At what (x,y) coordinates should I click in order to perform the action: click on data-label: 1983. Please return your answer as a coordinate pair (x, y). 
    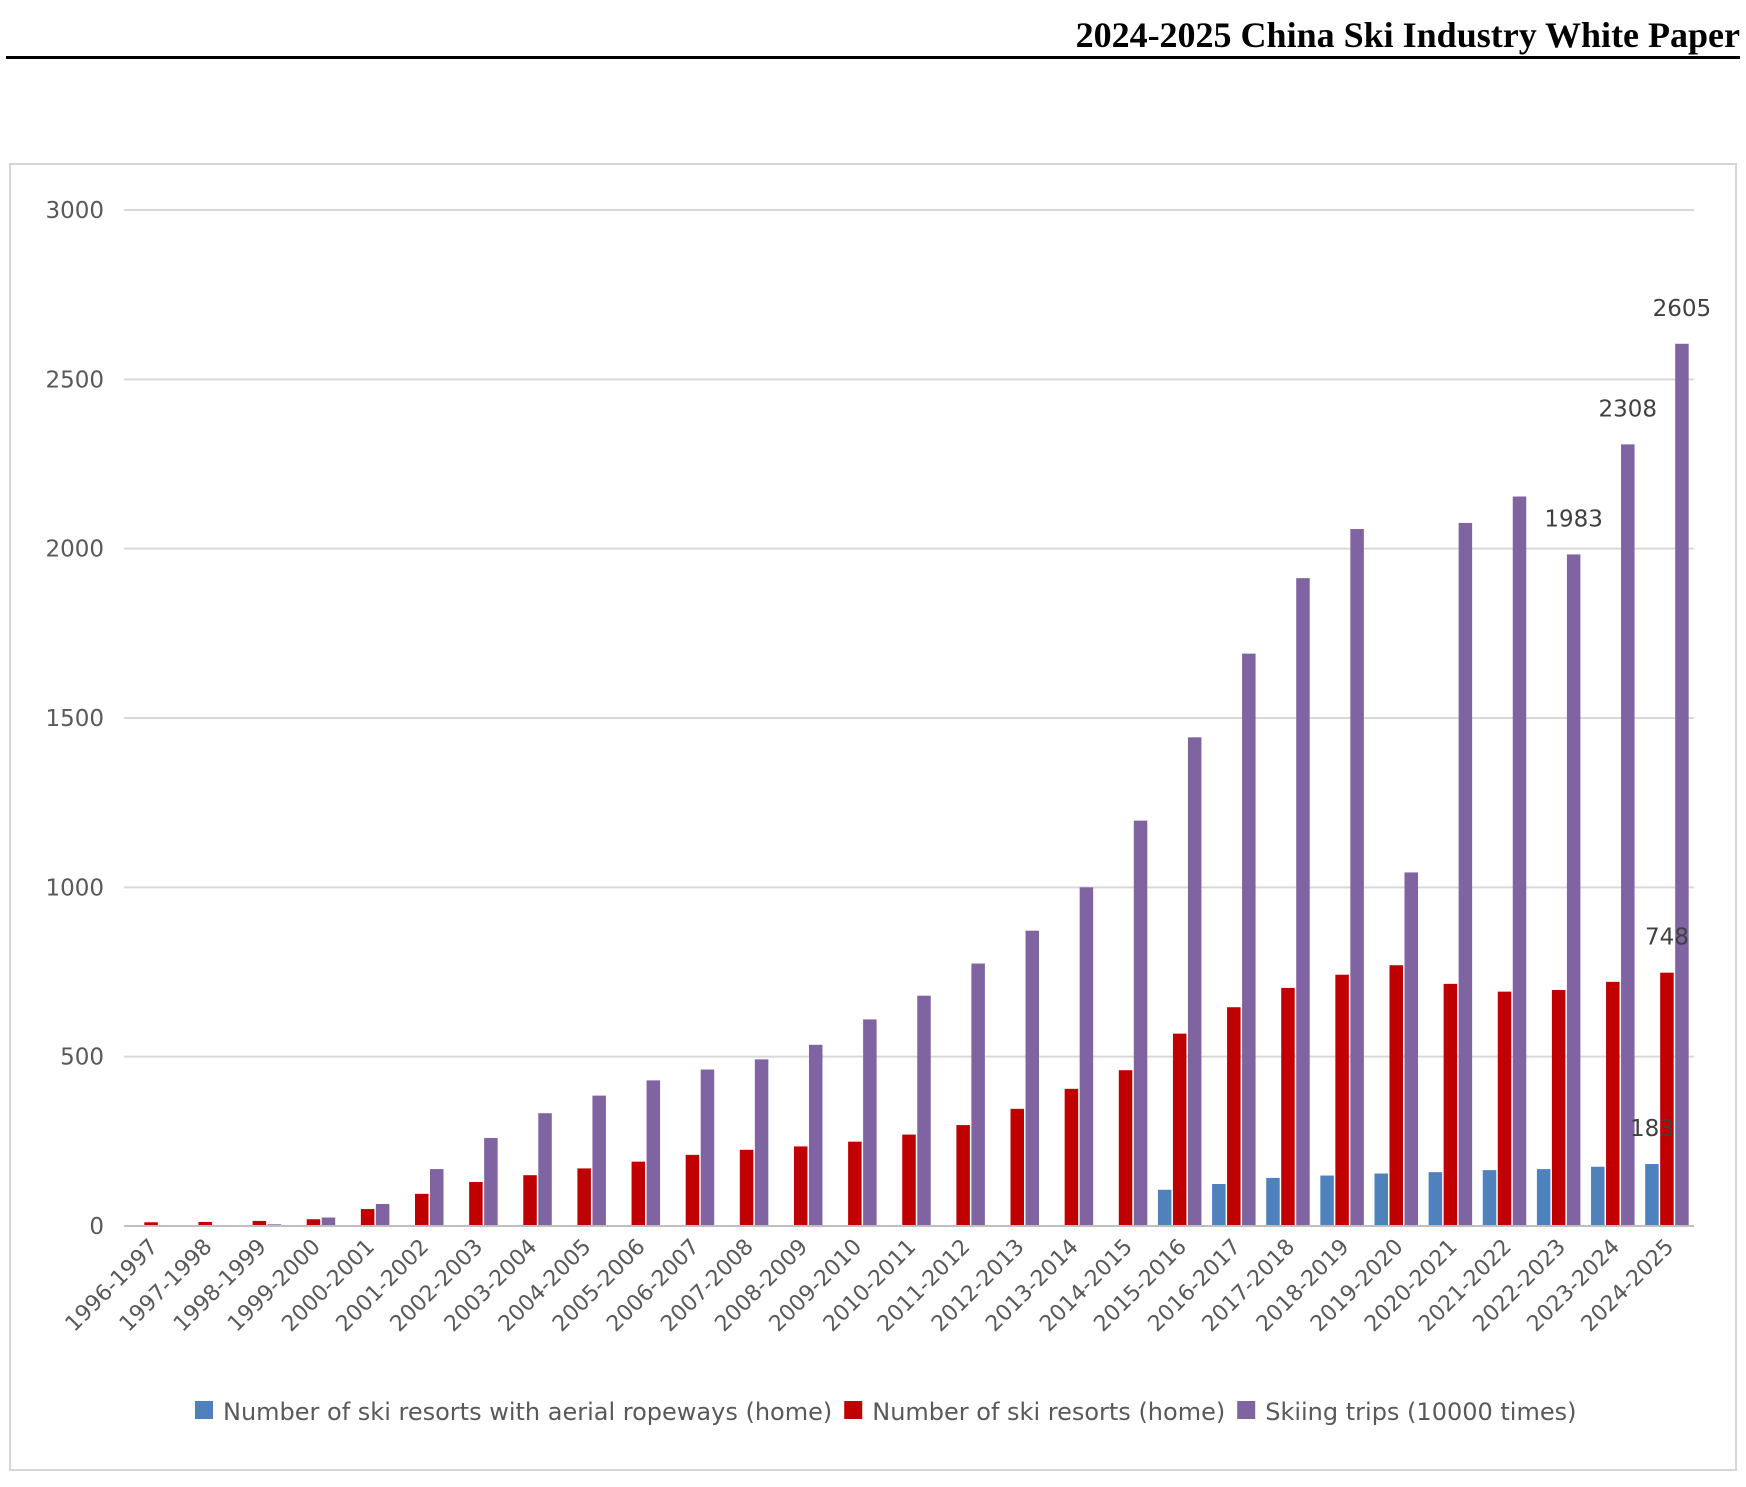
    Looking at the image, I should click on (1573, 519).